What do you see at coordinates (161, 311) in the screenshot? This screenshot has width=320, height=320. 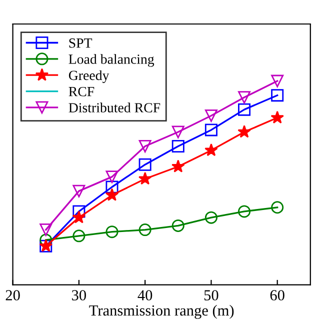 I see `x-axis-title: Transmission range (m)` at bounding box center [161, 311].